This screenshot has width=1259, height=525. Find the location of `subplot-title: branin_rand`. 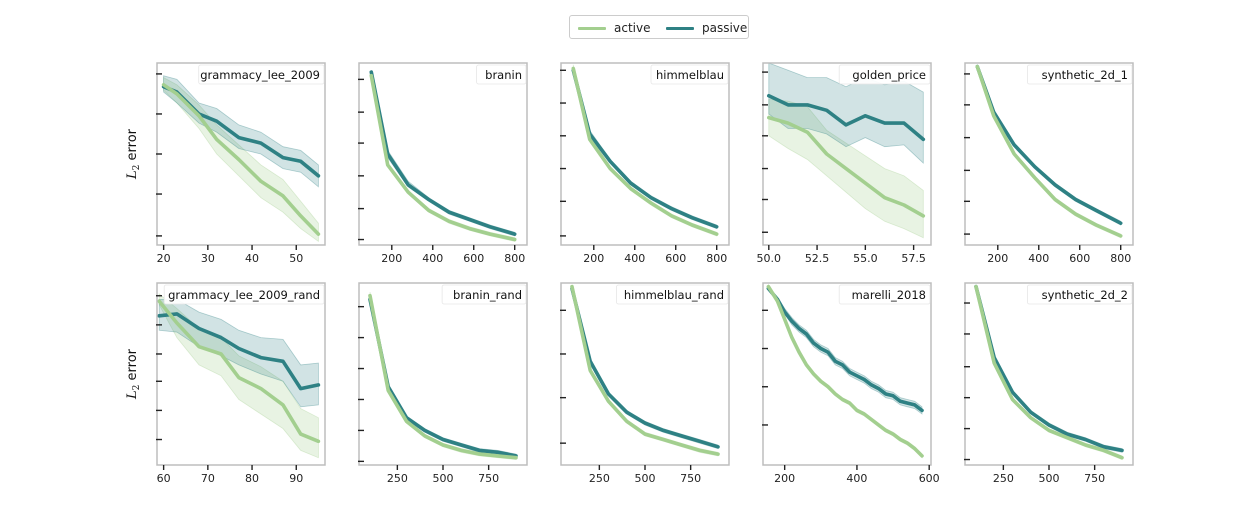

subplot-title: branin_rand is located at coordinates (487, 295).